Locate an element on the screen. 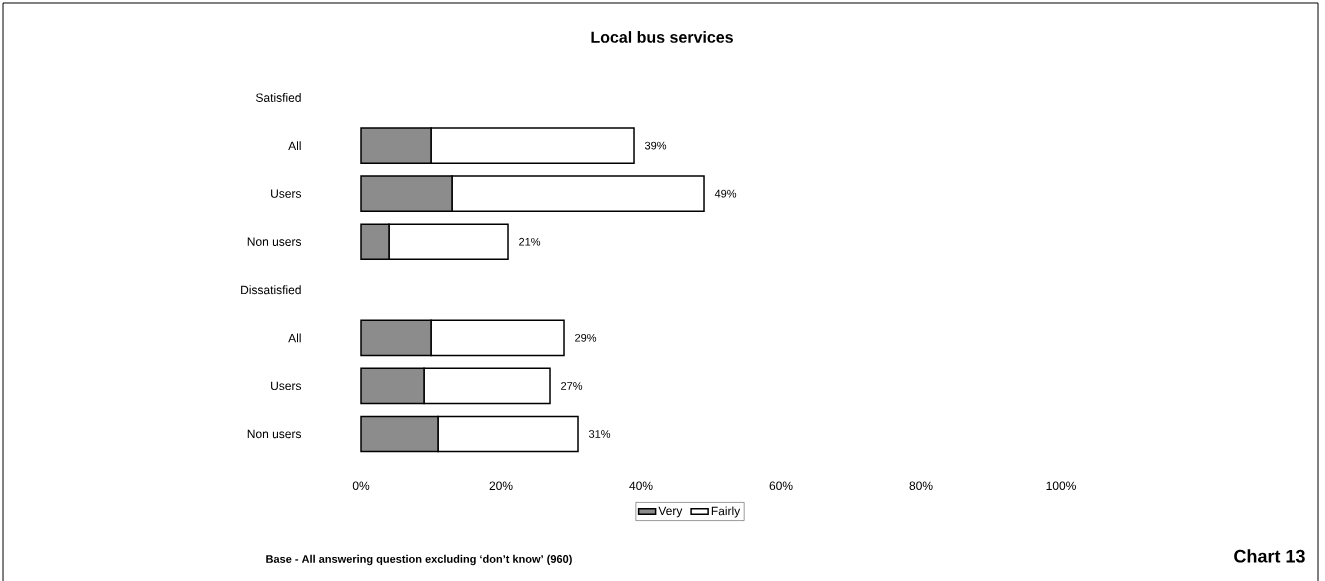  y-tick-label: Satisfied is located at coordinates (278, 97).